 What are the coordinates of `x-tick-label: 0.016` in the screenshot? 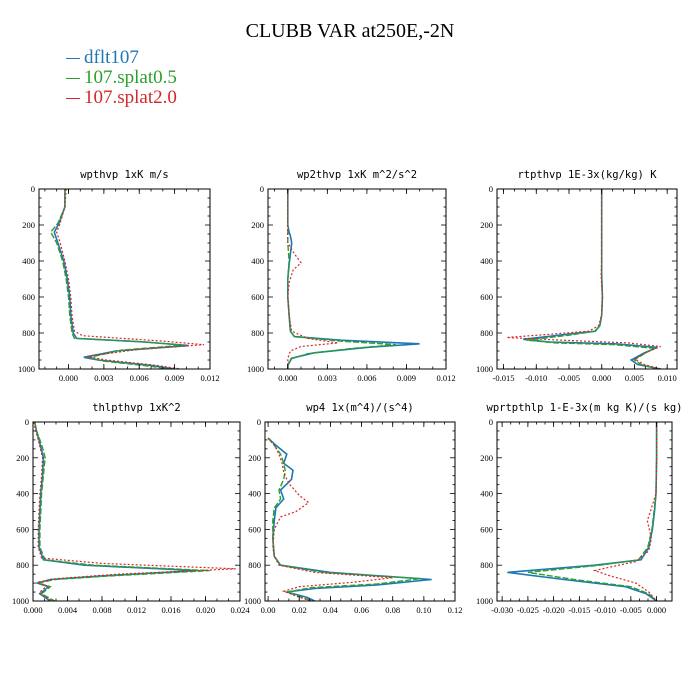 It's located at (170, 610).